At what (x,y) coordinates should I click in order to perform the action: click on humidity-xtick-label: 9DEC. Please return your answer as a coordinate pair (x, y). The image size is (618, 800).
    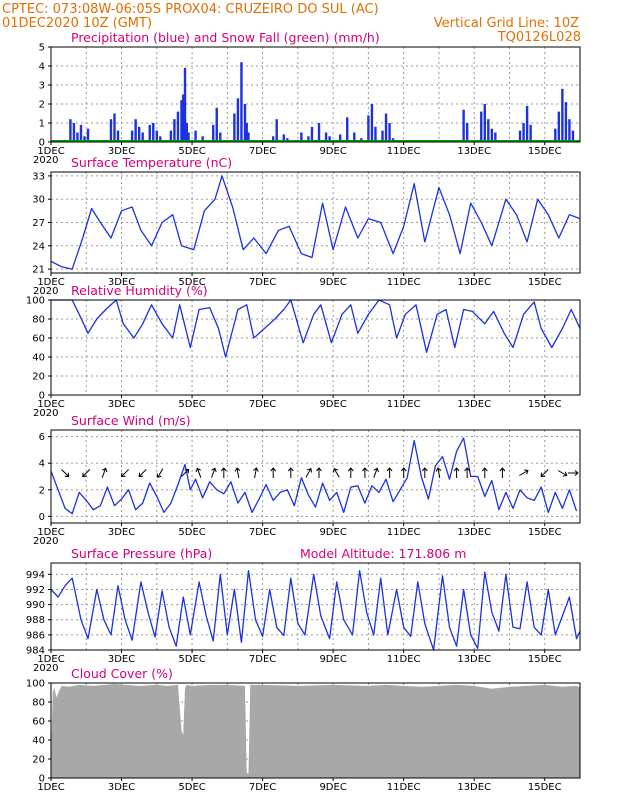
    Looking at the image, I should click on (332, 404).